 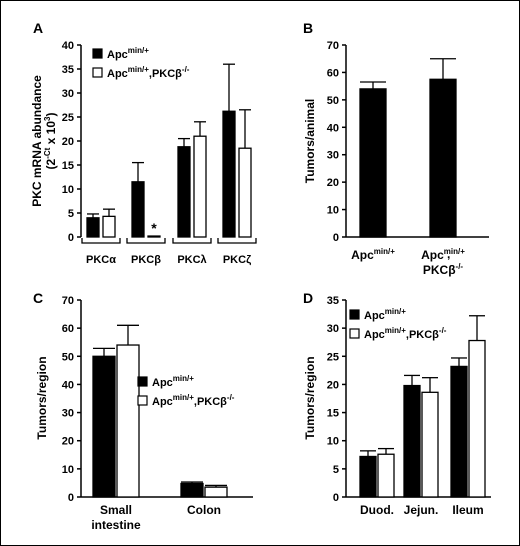 I want to click on category-label: PKCα, so click(x=101, y=260).